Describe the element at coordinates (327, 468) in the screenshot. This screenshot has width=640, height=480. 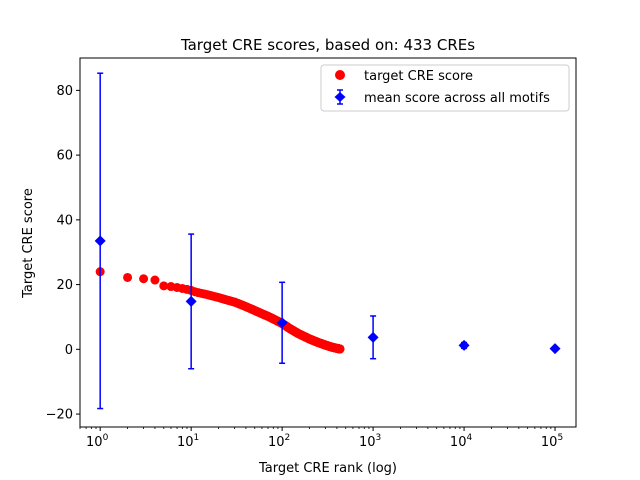
I see `x-axis-label: Target CRE rank (log)` at that location.